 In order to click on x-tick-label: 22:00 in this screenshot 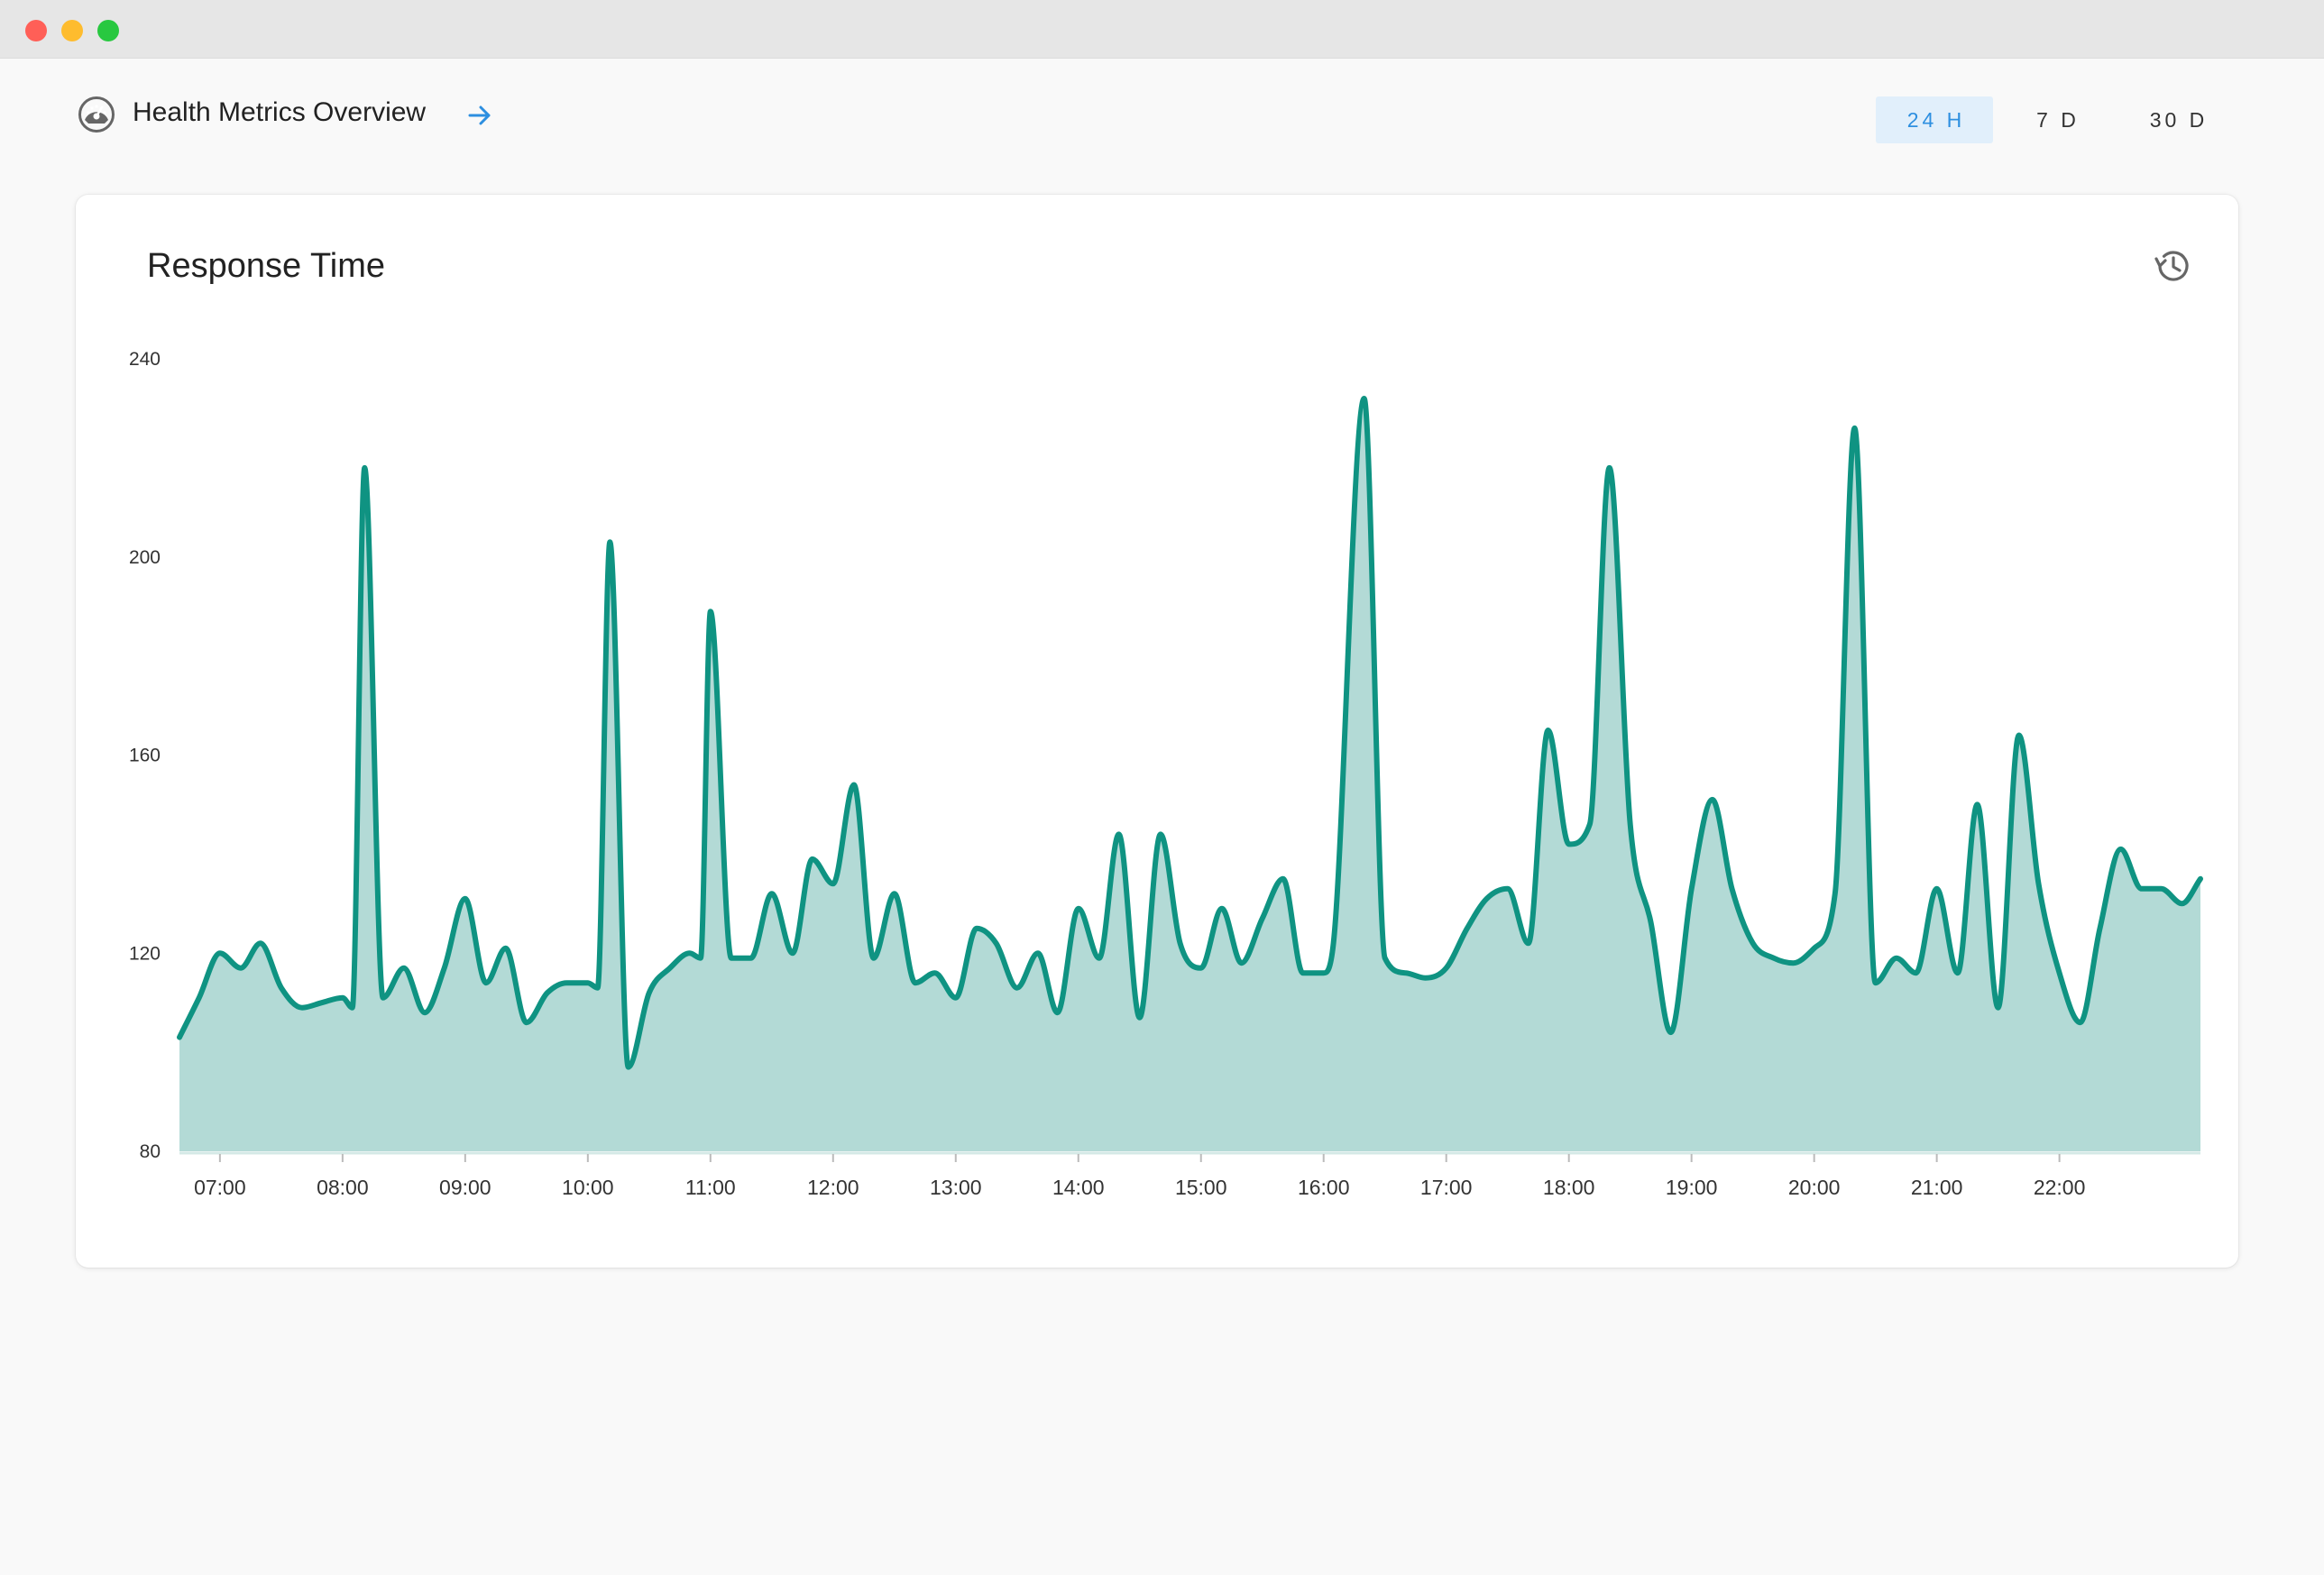, I will do `click(2060, 1188)`.